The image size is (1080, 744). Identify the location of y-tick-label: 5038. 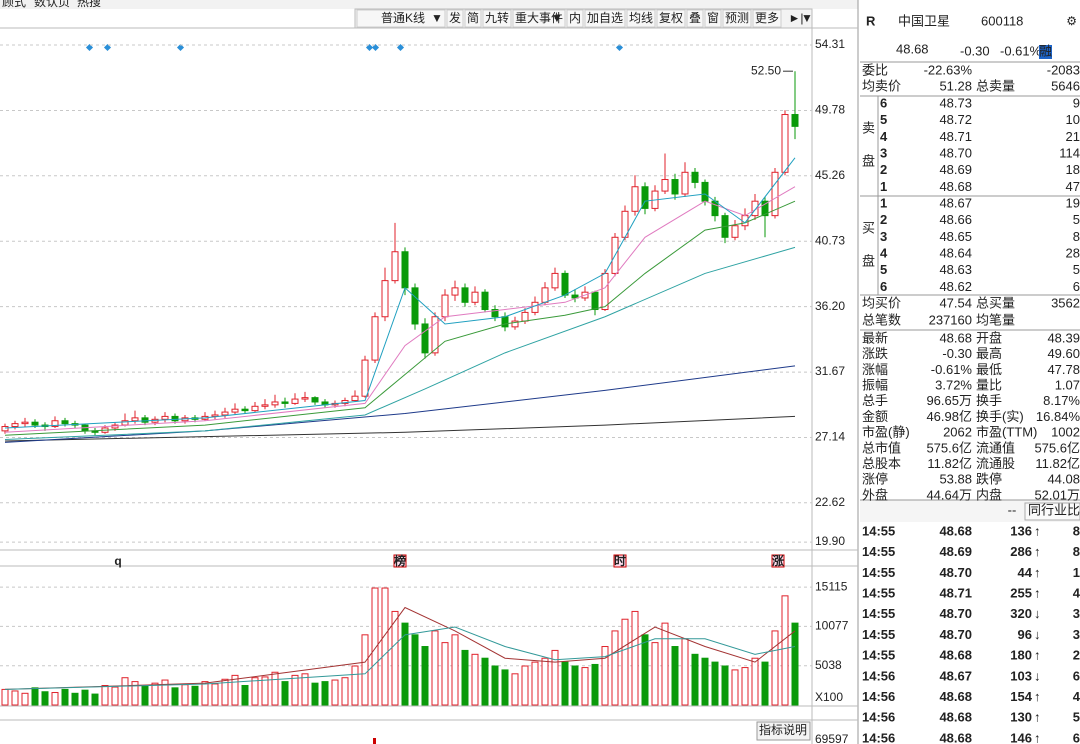
(828, 665).